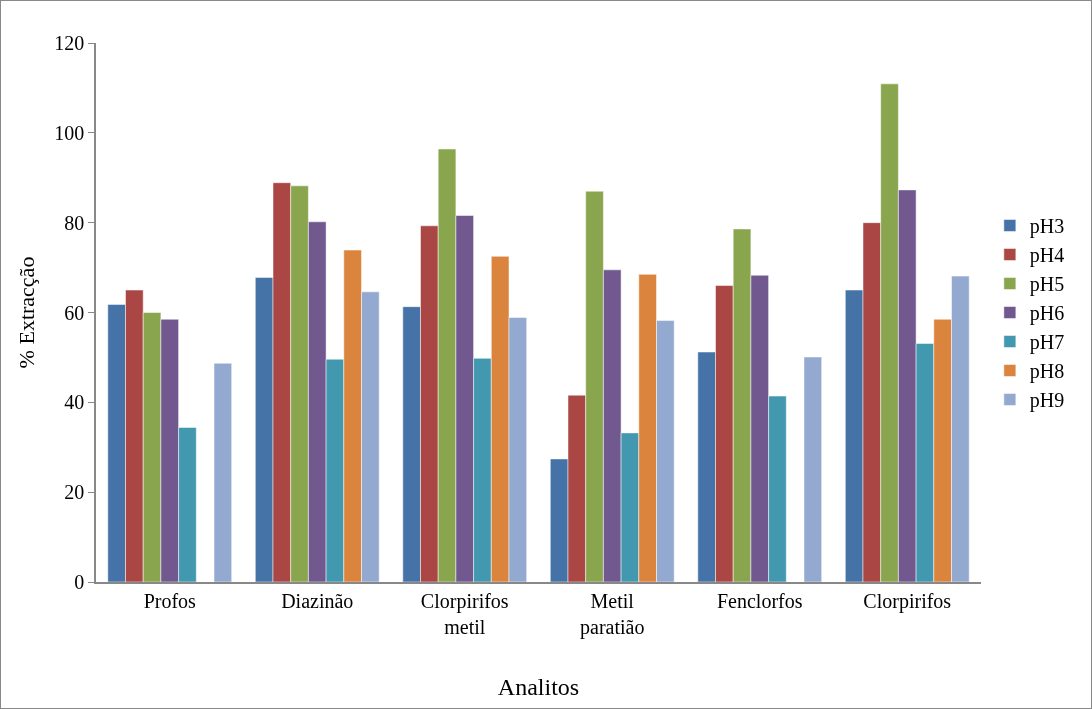 The width and height of the screenshot is (1092, 709). What do you see at coordinates (74, 222) in the screenshot?
I see `y-tick-label: 80` at bounding box center [74, 222].